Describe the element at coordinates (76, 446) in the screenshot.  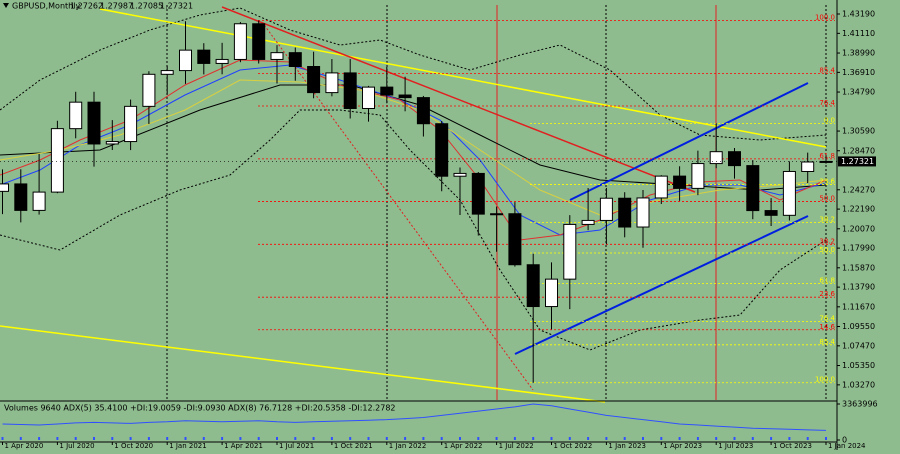
I see `x-tick-label: 1 Jul 2020` at that location.